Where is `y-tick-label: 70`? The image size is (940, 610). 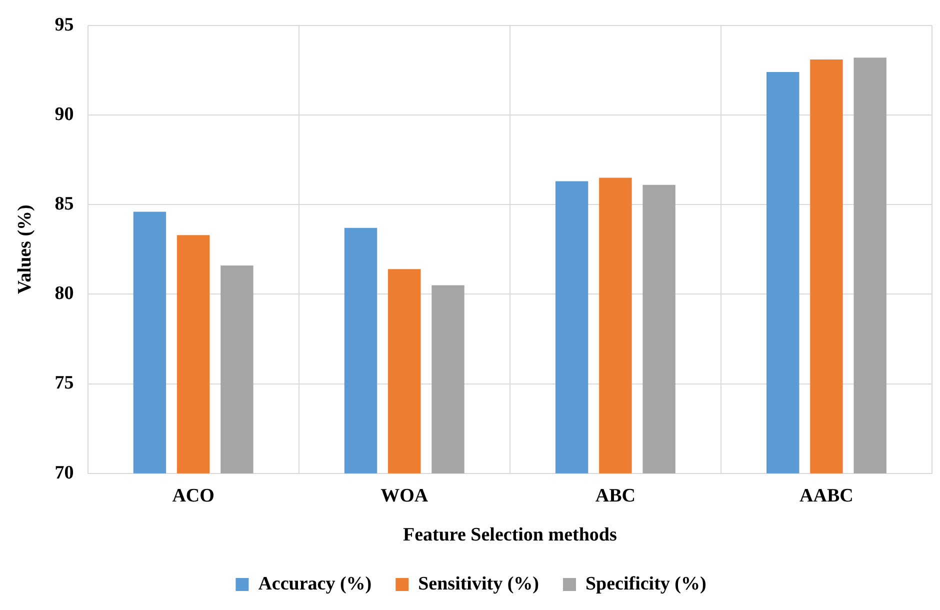
y-tick-label: 70 is located at coordinates (64, 473).